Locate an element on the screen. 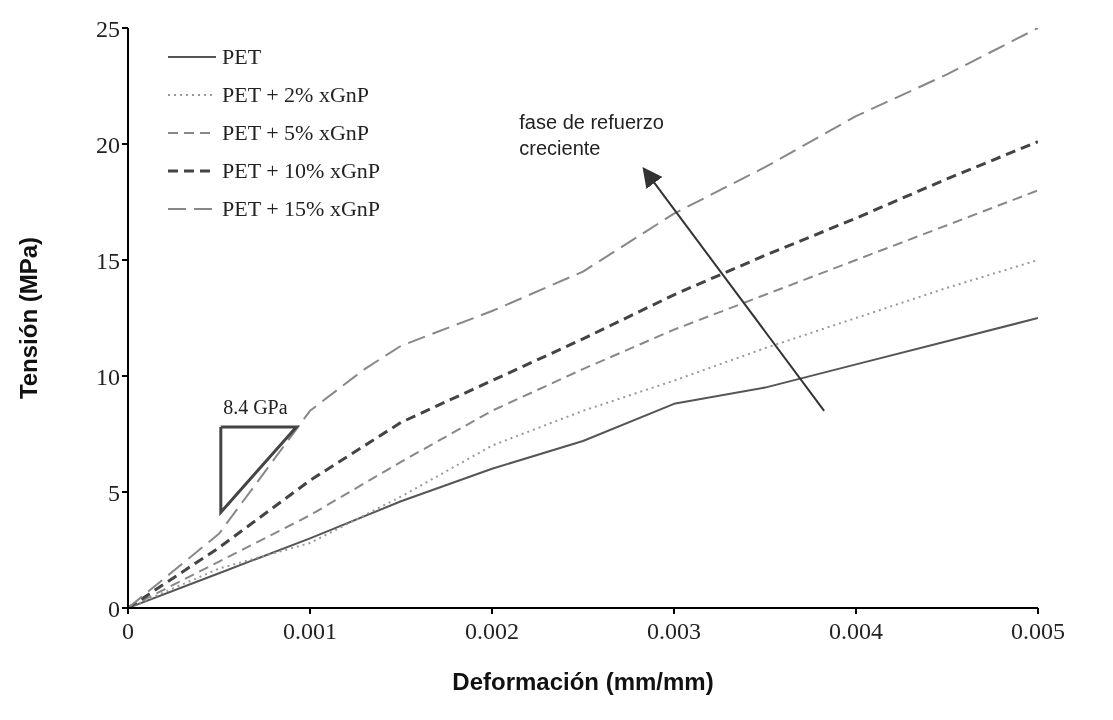 This screenshot has height=720, width=1113. legend-label: PET + 5% xGnP is located at coordinates (296, 133).